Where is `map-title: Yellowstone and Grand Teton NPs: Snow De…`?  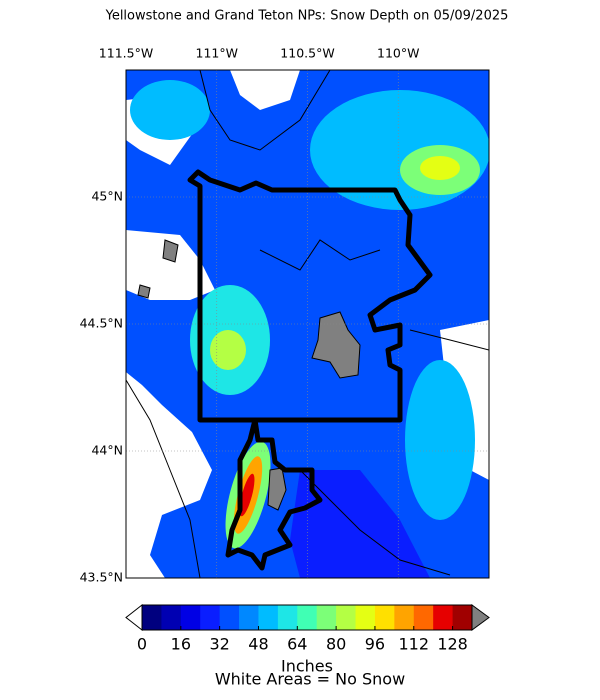 map-title: Yellowstone and Grand Teton NPs: Snow De… is located at coordinates (307, 16).